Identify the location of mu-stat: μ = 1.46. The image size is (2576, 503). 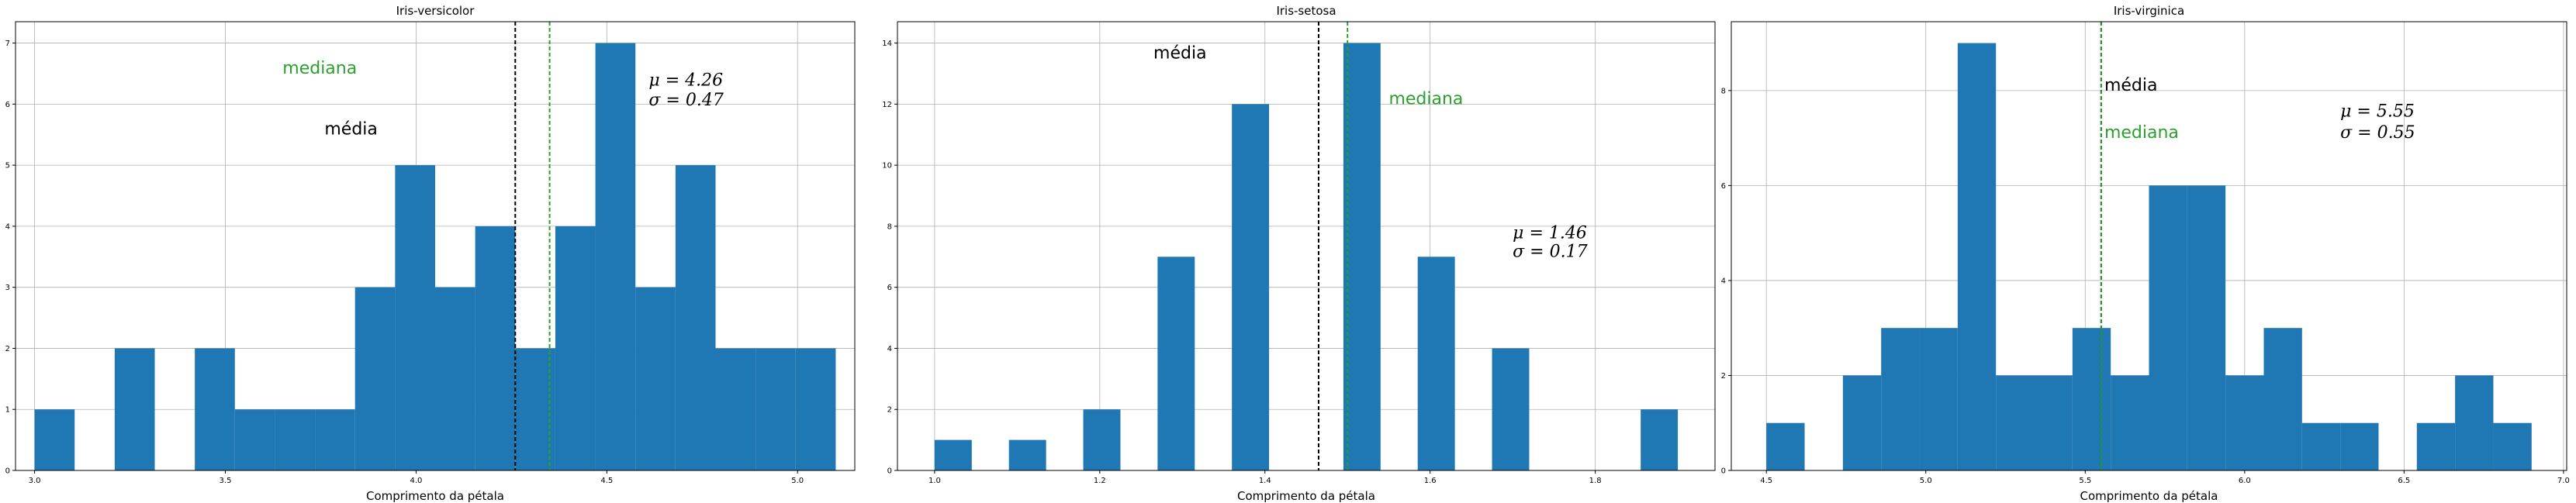
(1550, 233).